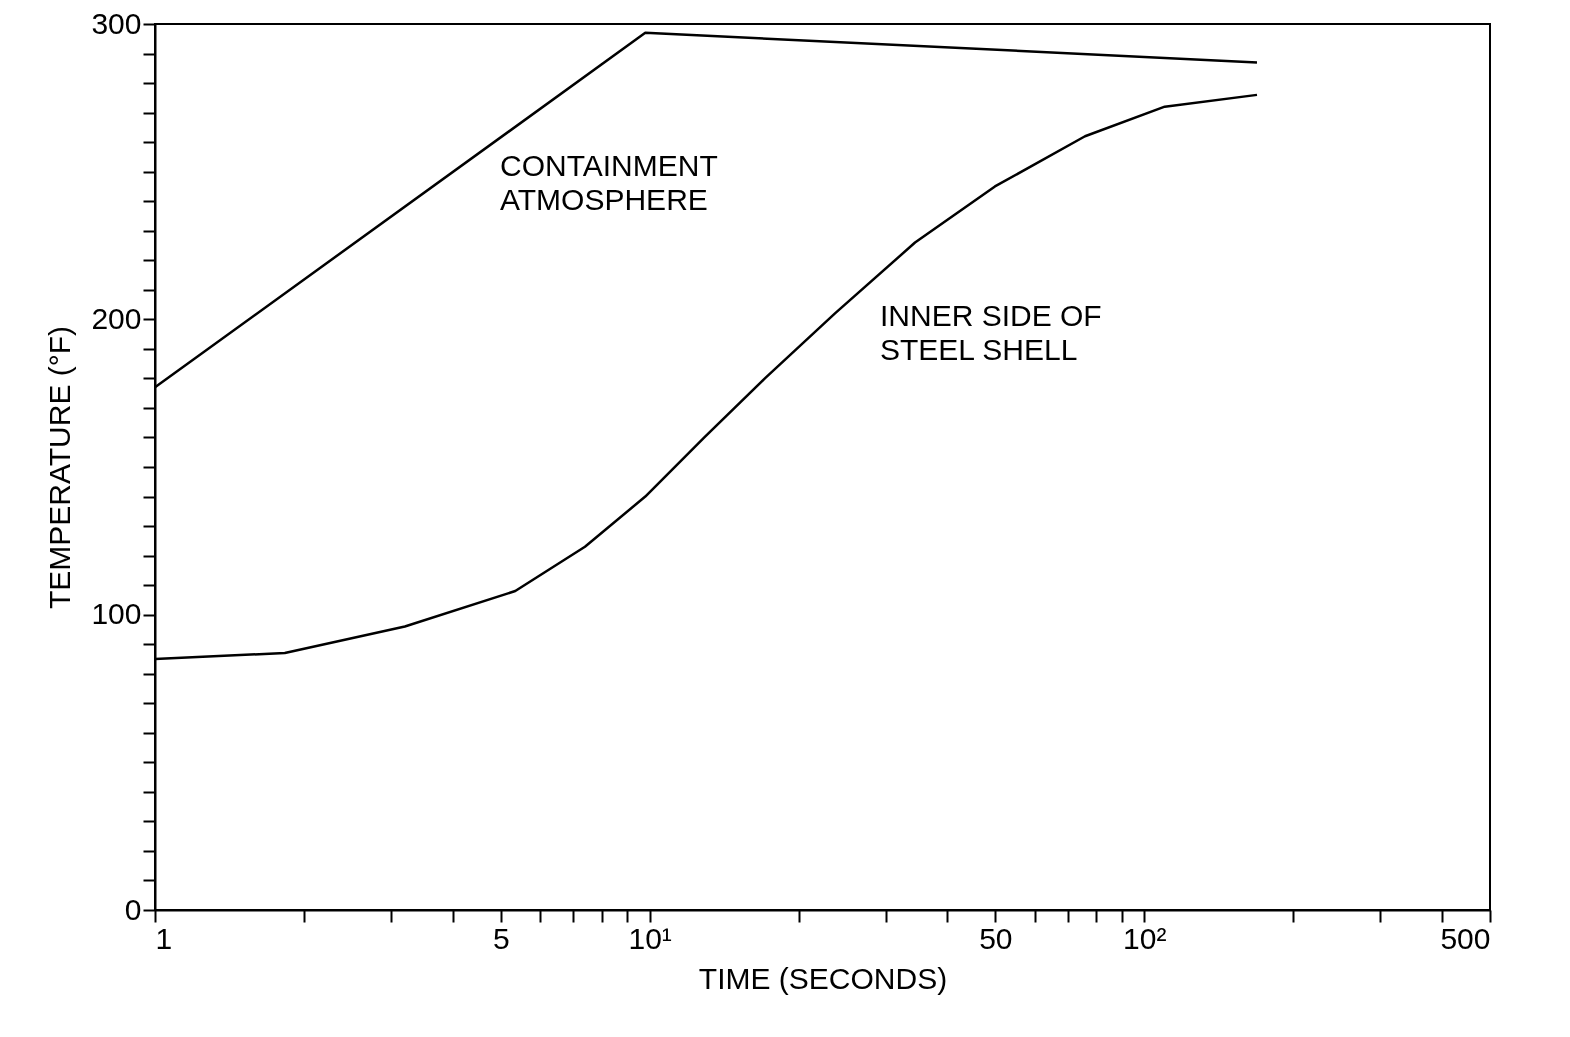  Describe the element at coordinates (650, 938) in the screenshot. I see `x-tick-label: 10¹` at that location.